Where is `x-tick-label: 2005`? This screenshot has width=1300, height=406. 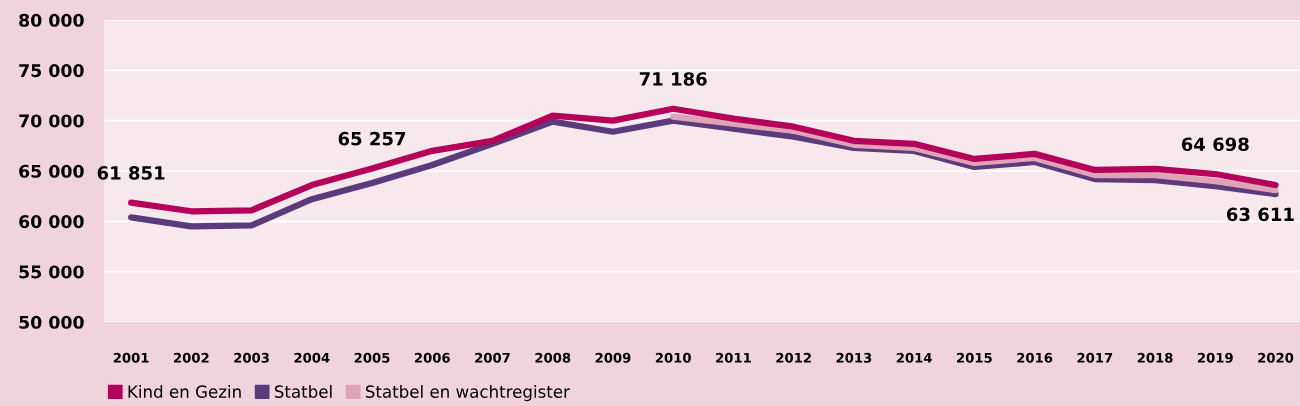
x-tick-label: 2005 is located at coordinates (372, 357).